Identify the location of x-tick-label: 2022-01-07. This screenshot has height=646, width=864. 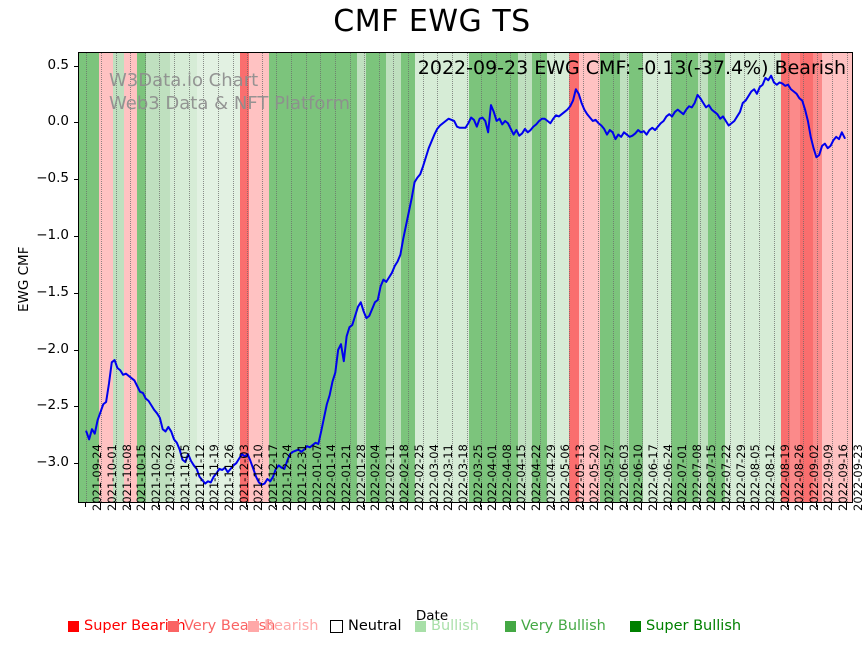
(316, 477).